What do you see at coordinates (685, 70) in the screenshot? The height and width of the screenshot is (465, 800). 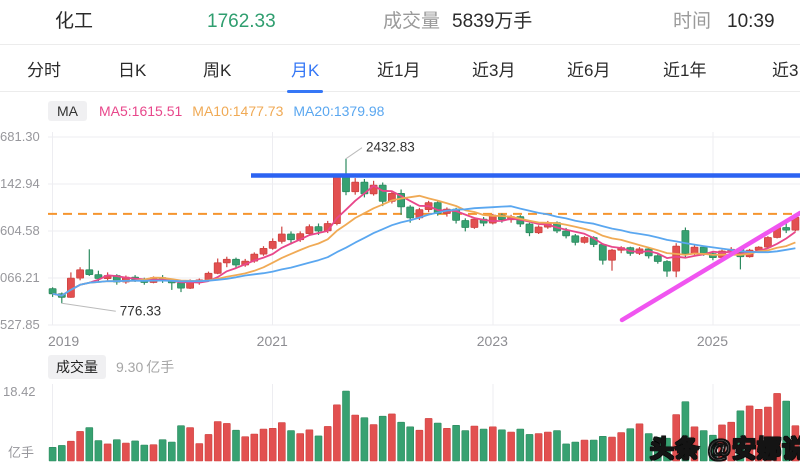 I see `tab-近1年: 近1年` at bounding box center [685, 70].